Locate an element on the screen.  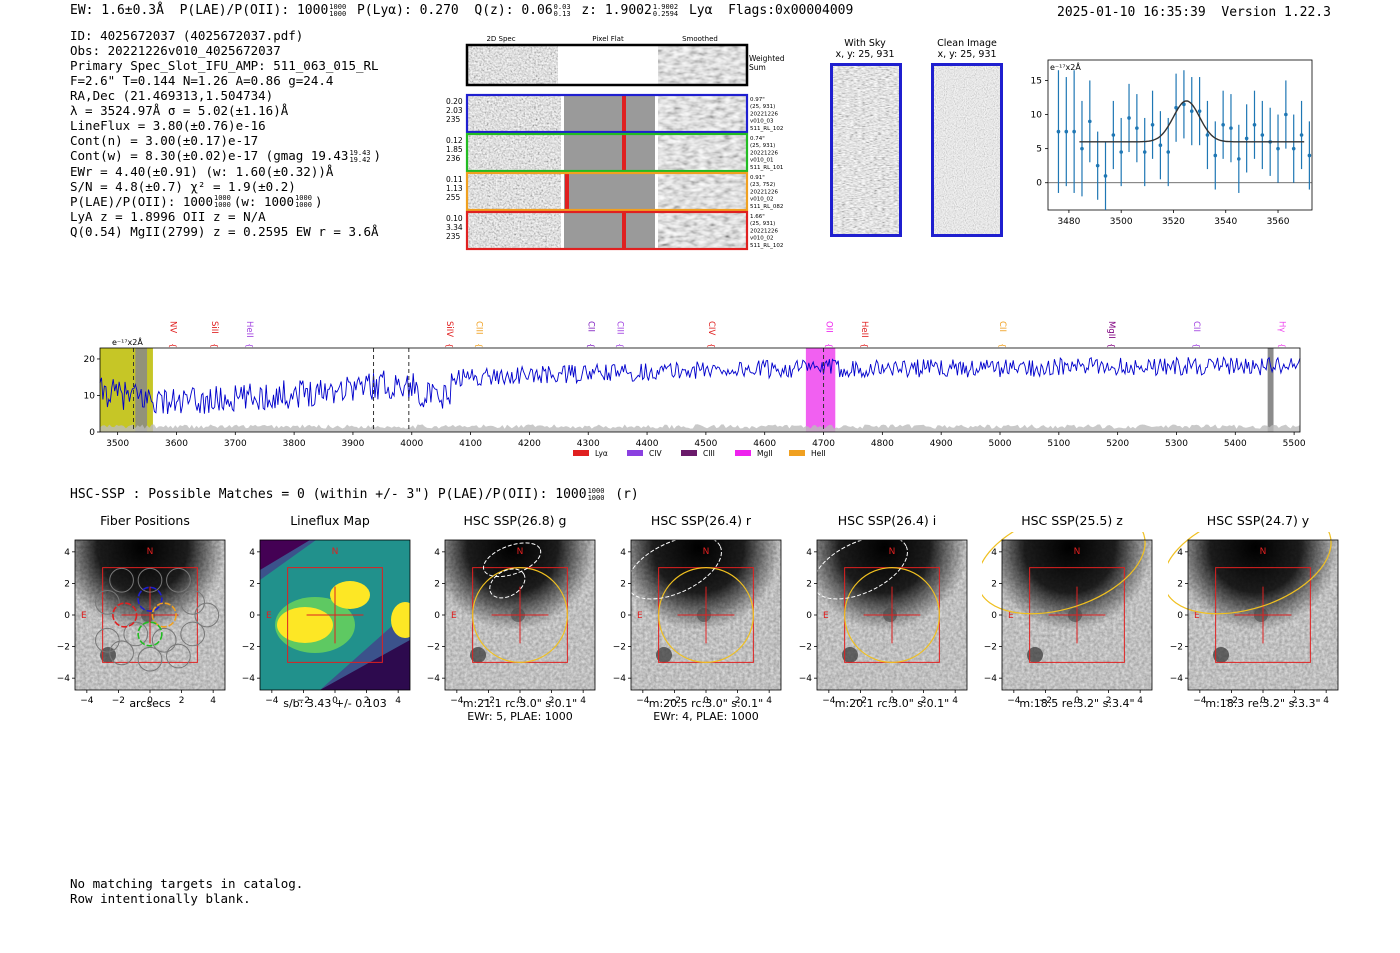
header-line: Lyα is located at coordinates (700, 10).